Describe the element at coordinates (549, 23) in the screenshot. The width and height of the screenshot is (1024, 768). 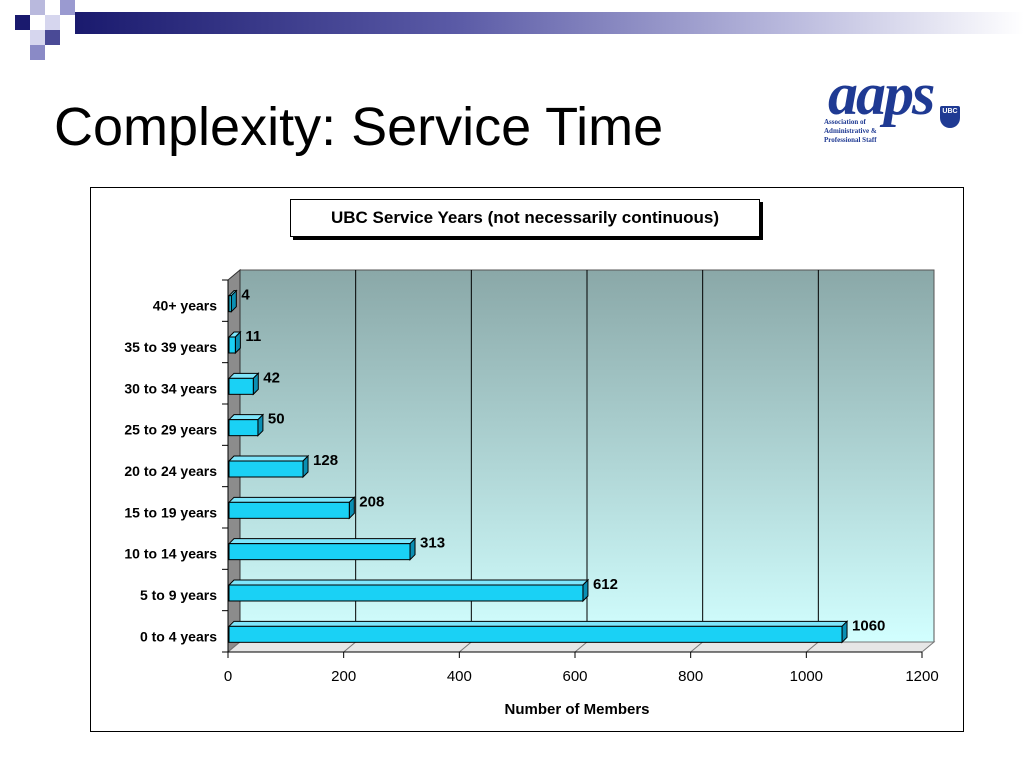
I see `title-band-gradient` at that location.